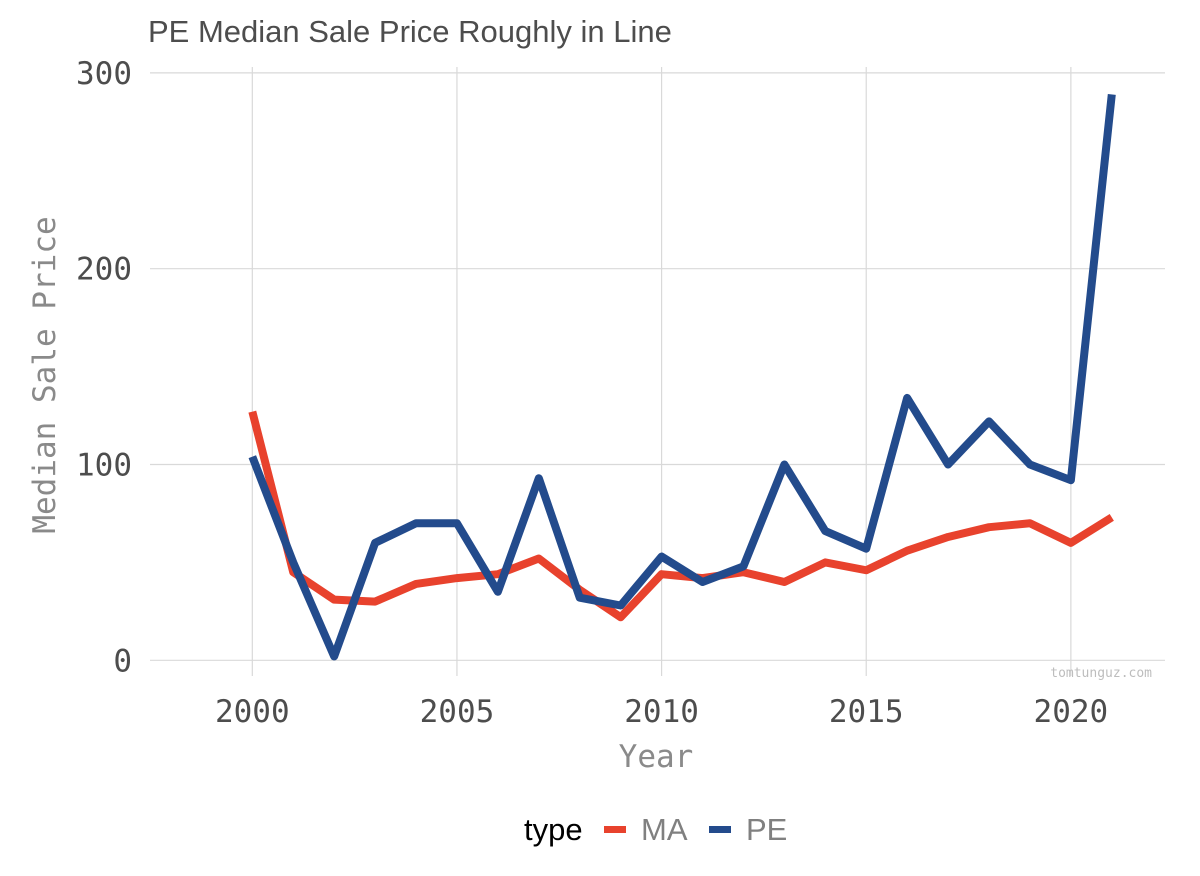 The height and width of the screenshot is (876, 1200). Describe the element at coordinates (104, 466) in the screenshot. I see `y-tick-label: 100` at that location.